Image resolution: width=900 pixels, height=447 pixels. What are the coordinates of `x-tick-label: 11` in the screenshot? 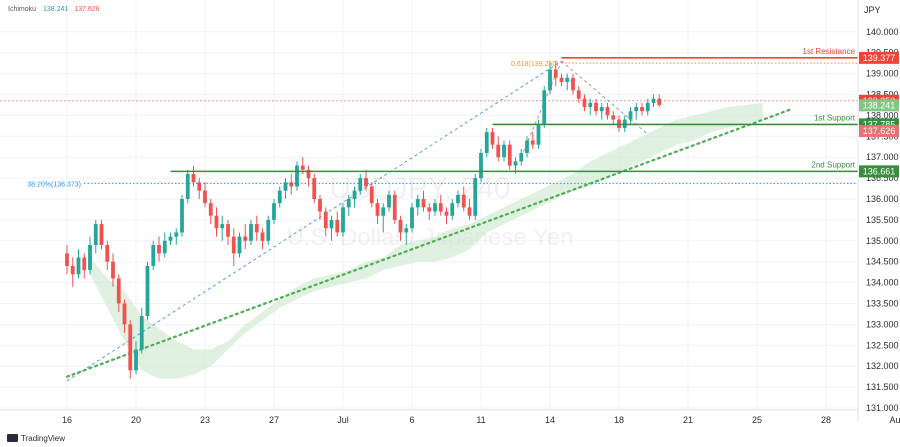 It's located at (480, 420).